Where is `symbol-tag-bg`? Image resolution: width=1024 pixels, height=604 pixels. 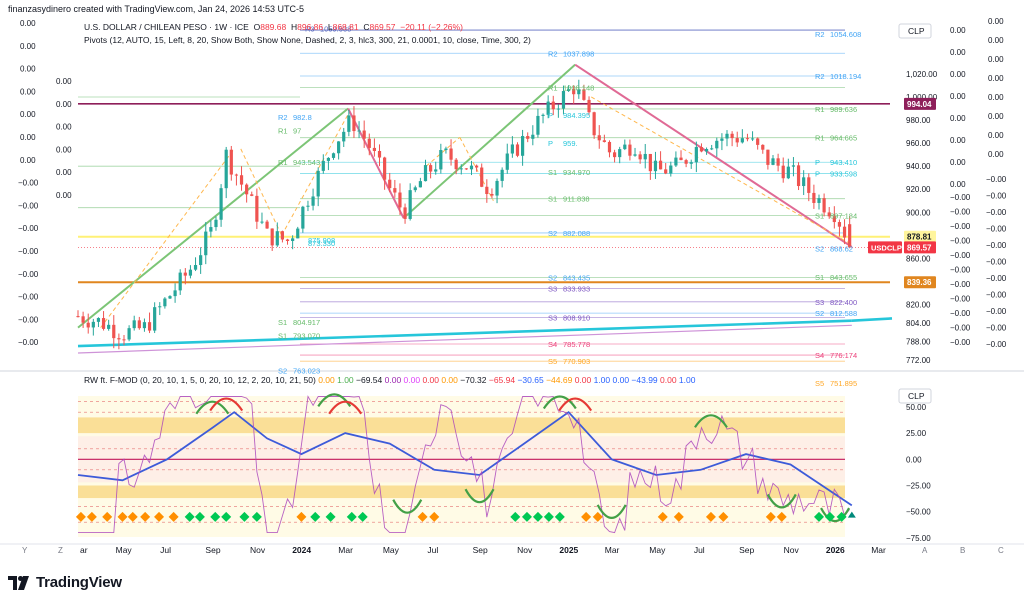
symbol-tag-bg is located at coordinates (885, 247).